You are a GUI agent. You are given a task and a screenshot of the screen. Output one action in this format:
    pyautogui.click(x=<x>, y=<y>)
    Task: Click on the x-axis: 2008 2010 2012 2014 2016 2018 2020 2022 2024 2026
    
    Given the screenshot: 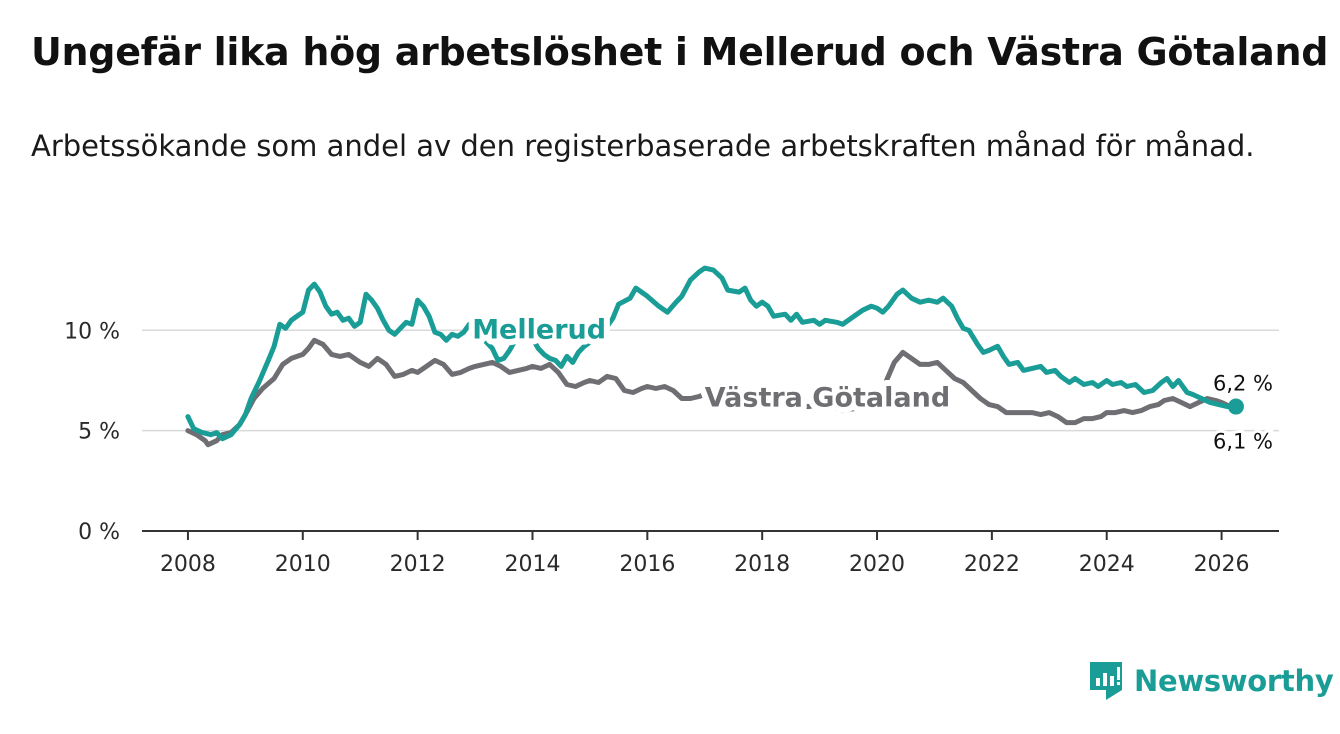 What is the action you would take?
    pyautogui.click(x=710, y=553)
    